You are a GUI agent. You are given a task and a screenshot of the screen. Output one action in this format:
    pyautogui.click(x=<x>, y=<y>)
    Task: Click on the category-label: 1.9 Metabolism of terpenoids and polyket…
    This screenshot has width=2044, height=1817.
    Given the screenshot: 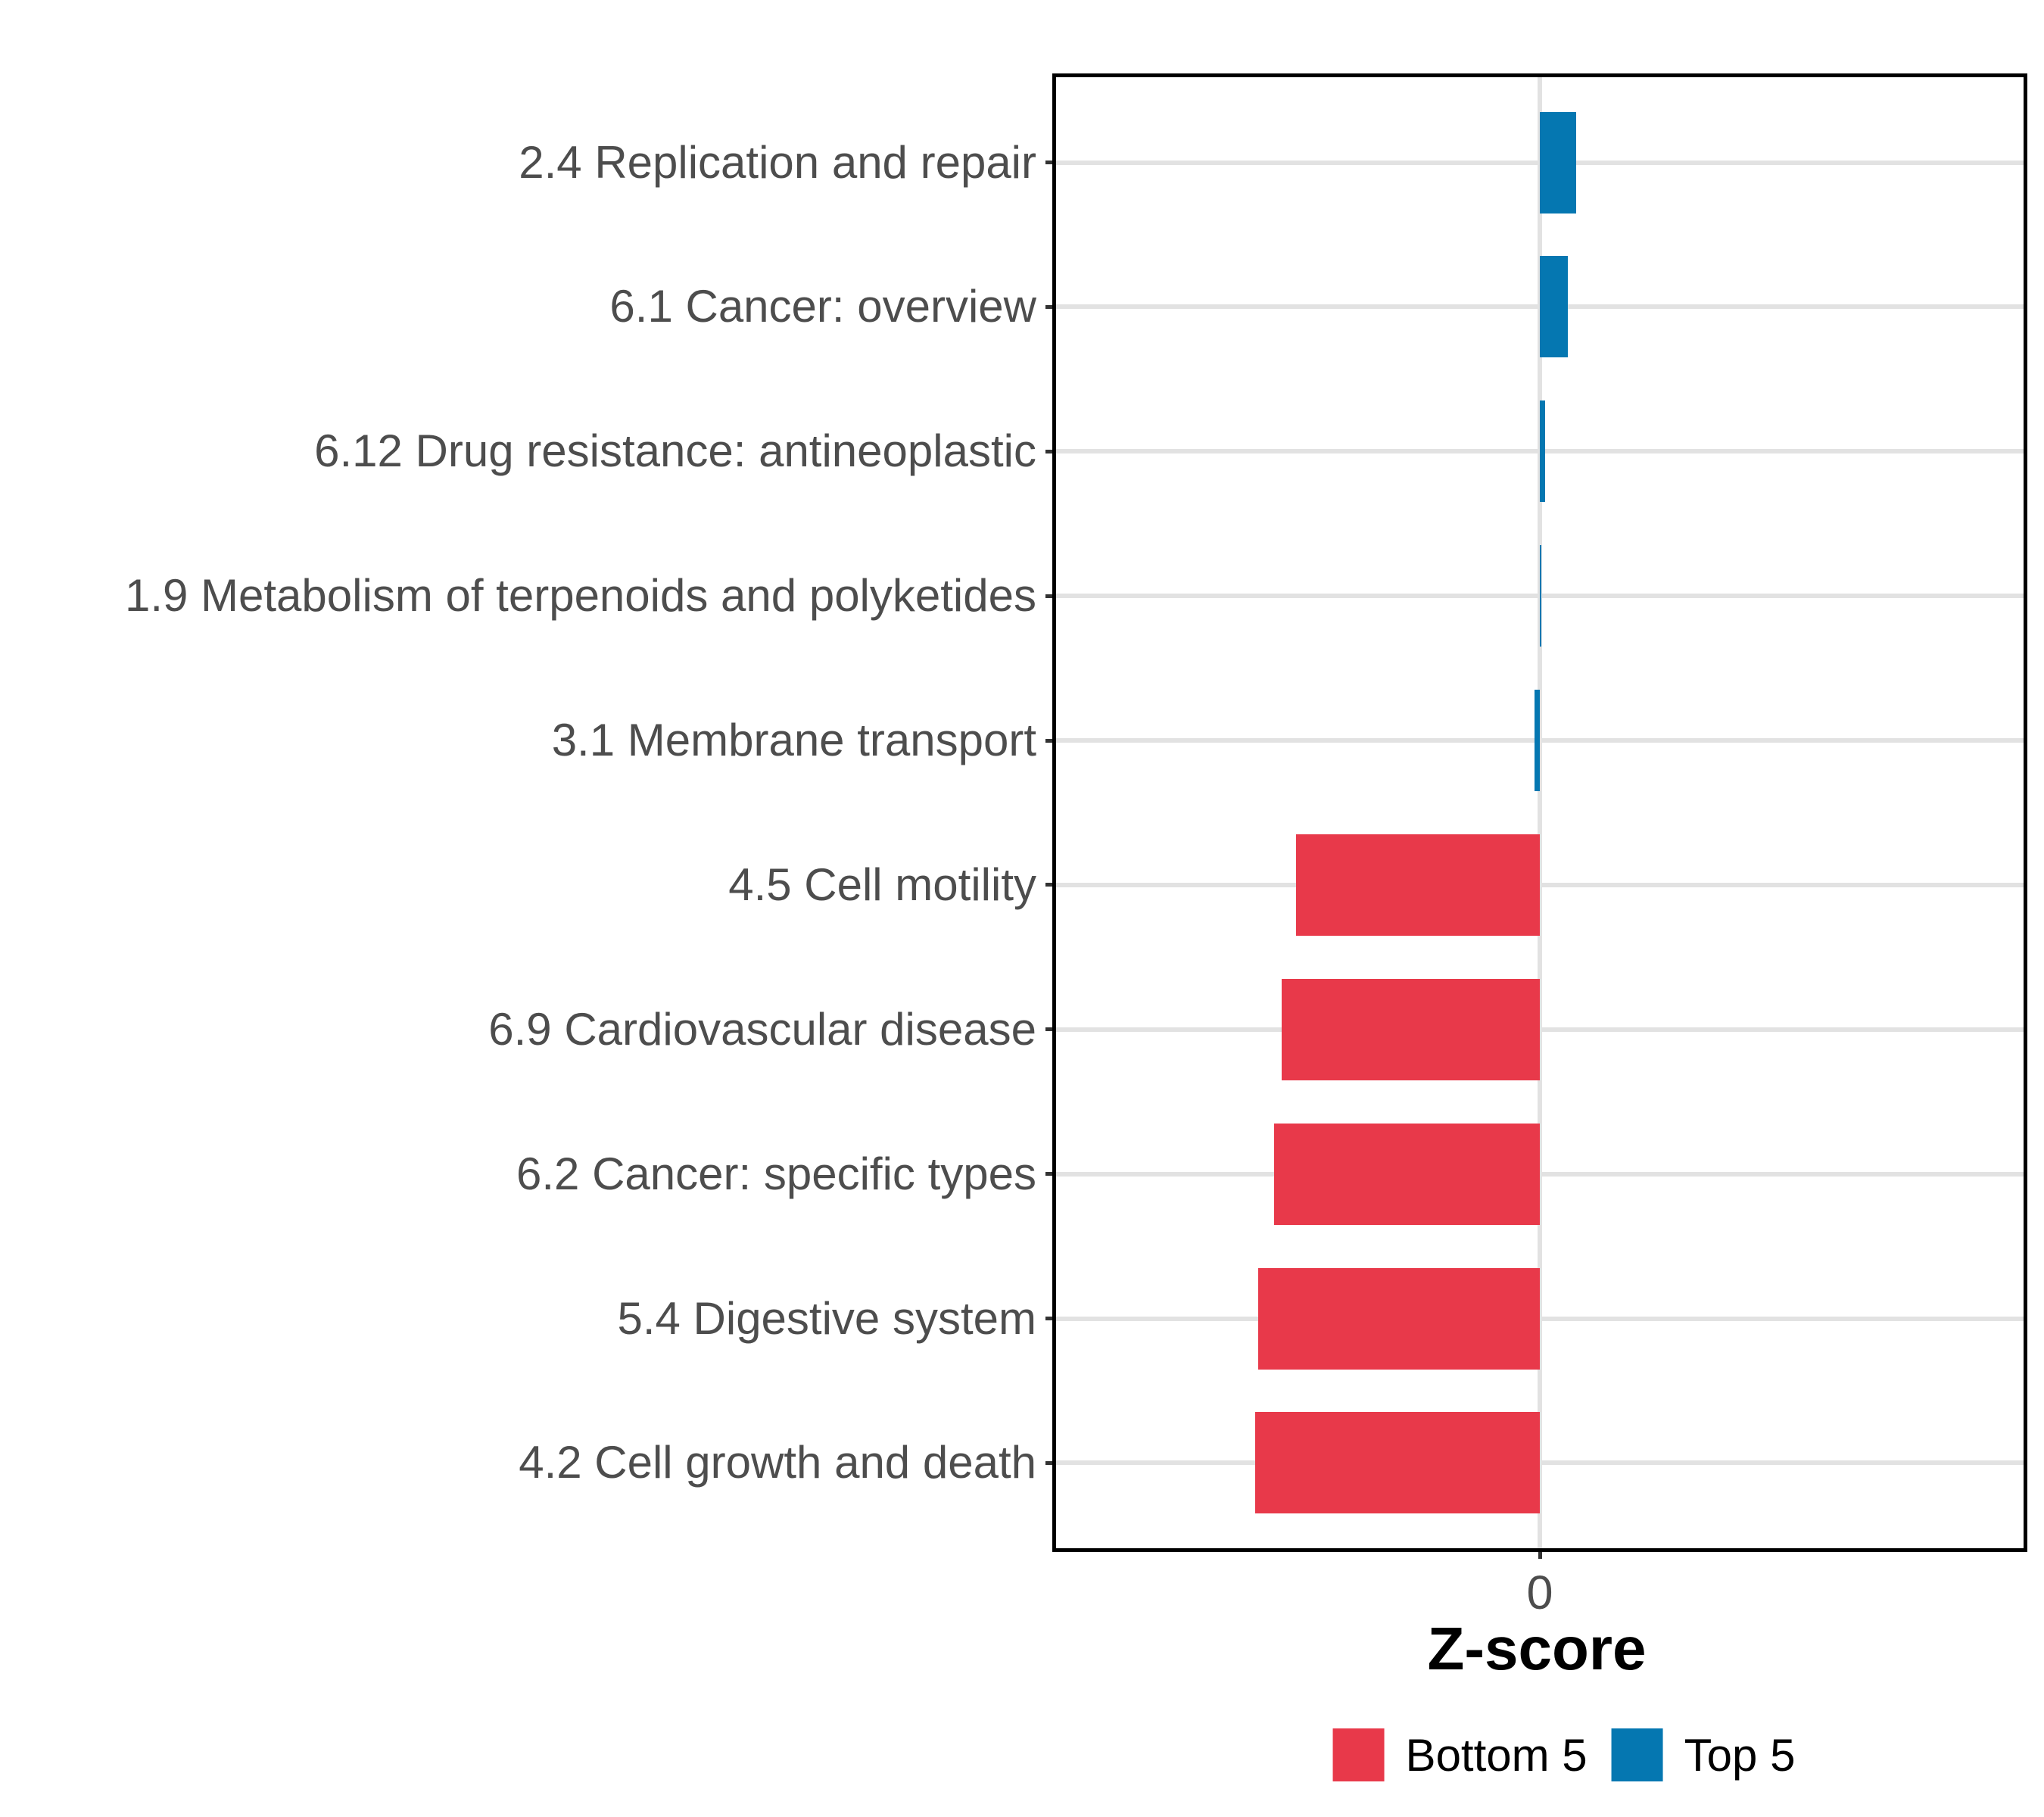 What is the action you would take?
    pyautogui.click(x=580, y=596)
    